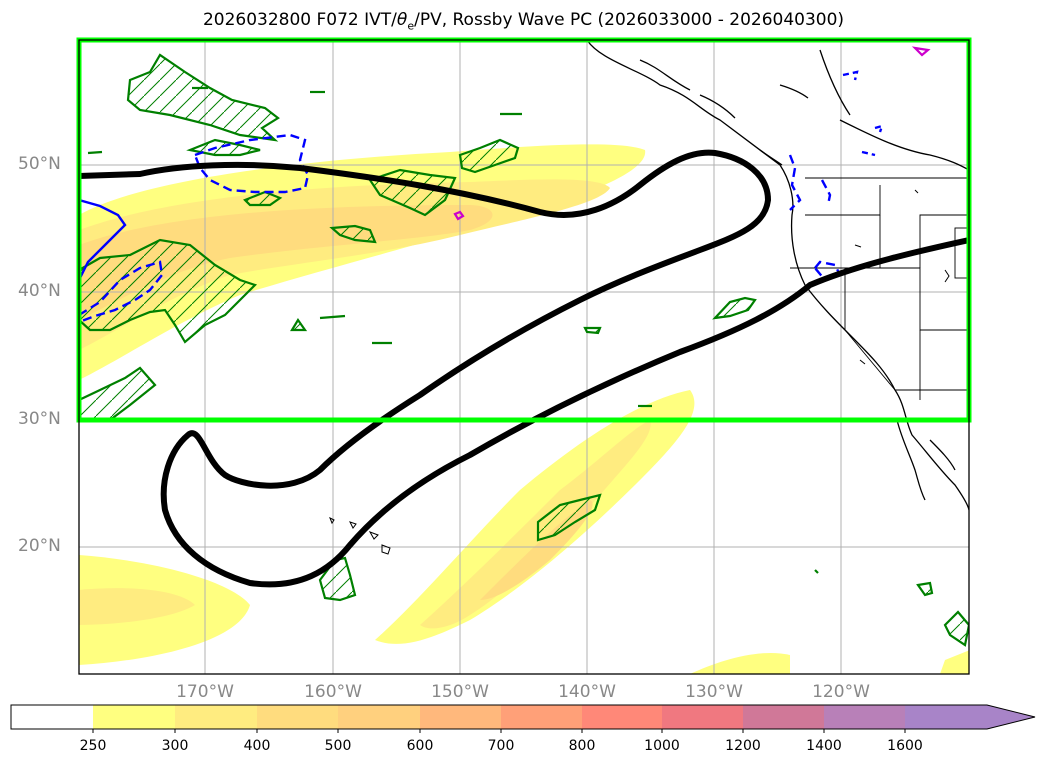 This screenshot has width=1047, height=767. I want to click on lon-label-170w: 170°W, so click(205, 692).